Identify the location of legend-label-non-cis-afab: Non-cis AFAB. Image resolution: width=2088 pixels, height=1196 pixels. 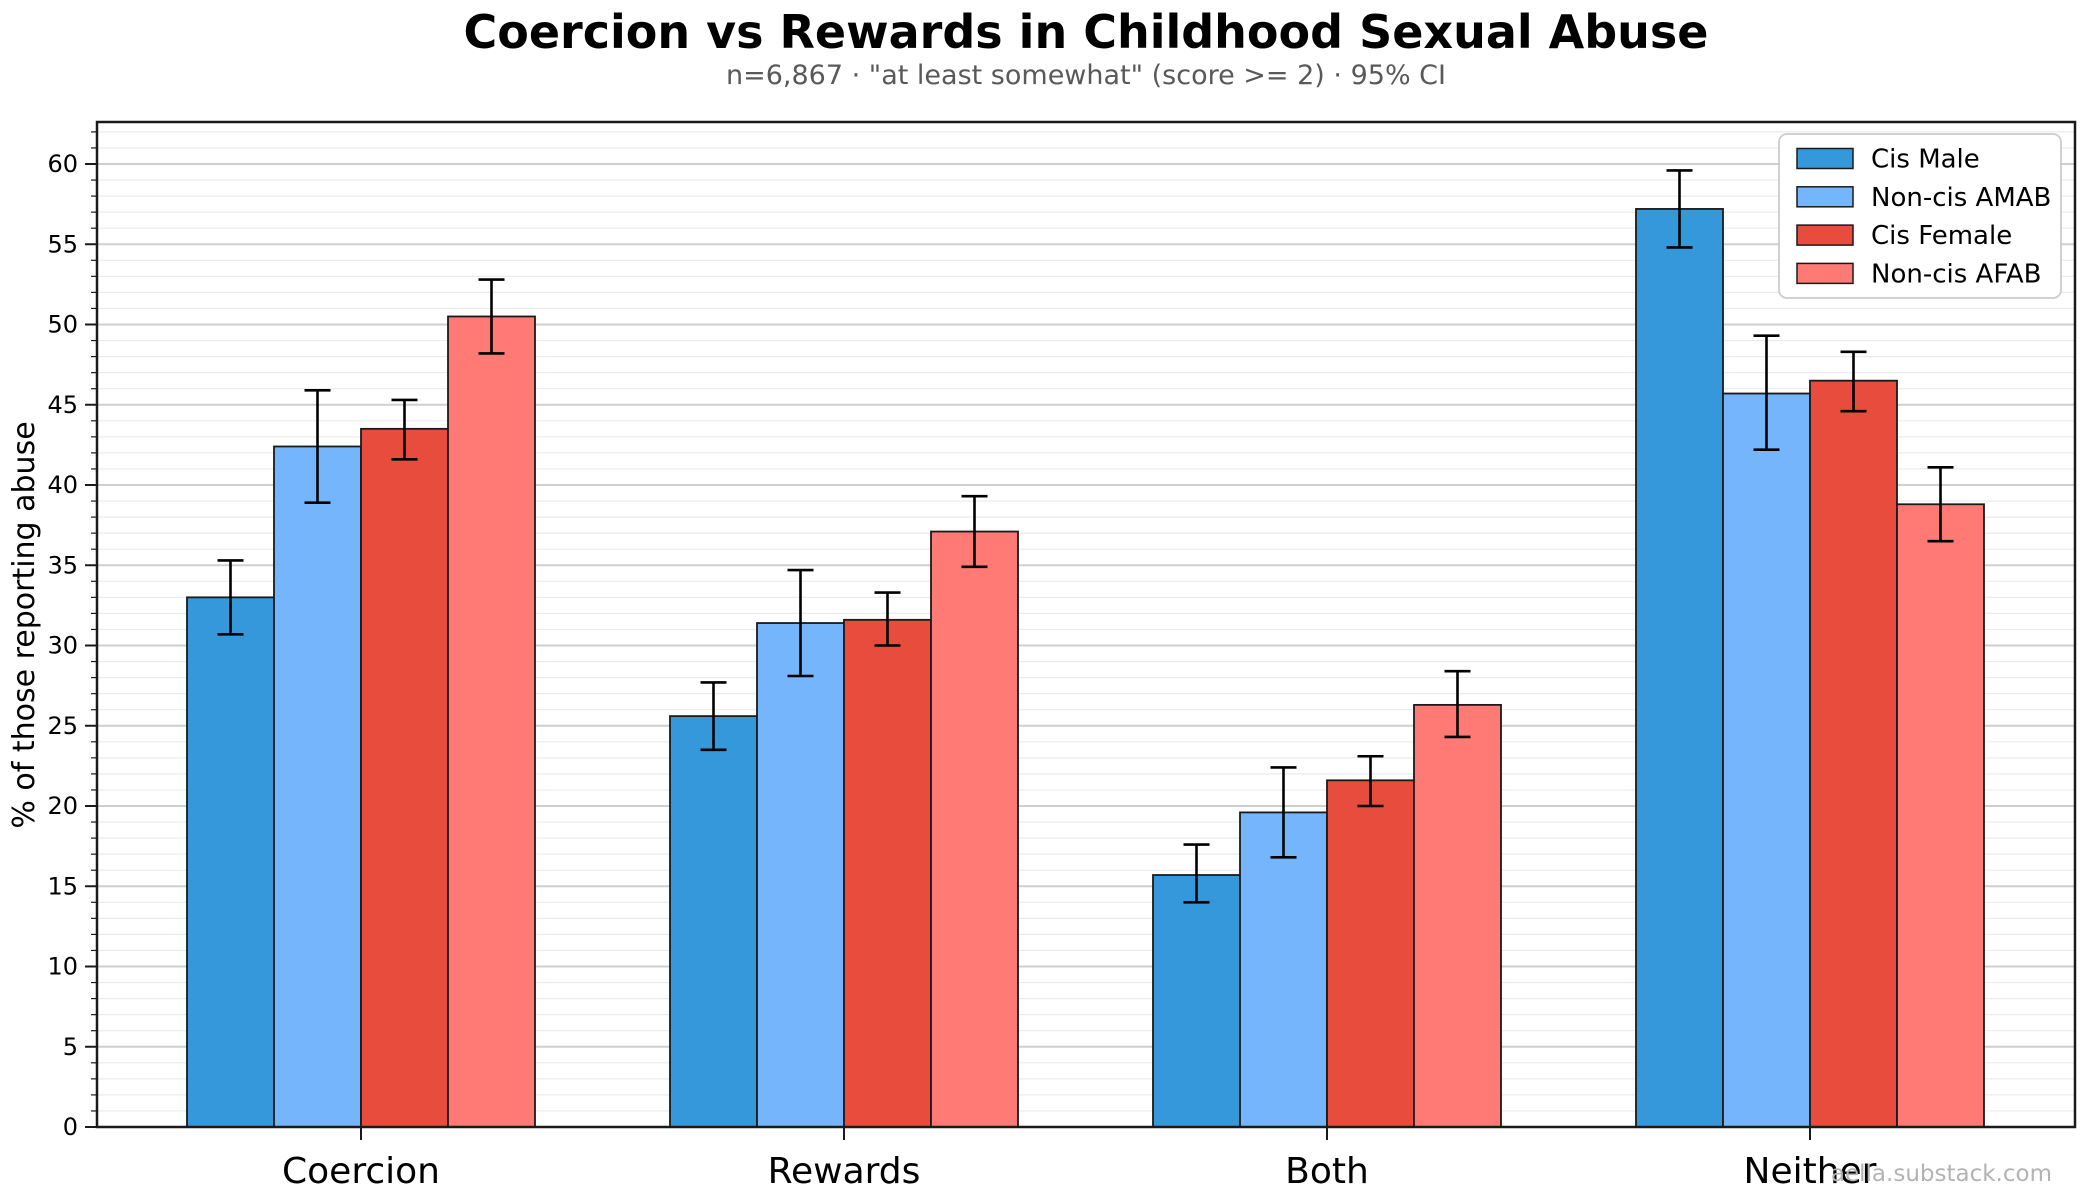
(1956, 274).